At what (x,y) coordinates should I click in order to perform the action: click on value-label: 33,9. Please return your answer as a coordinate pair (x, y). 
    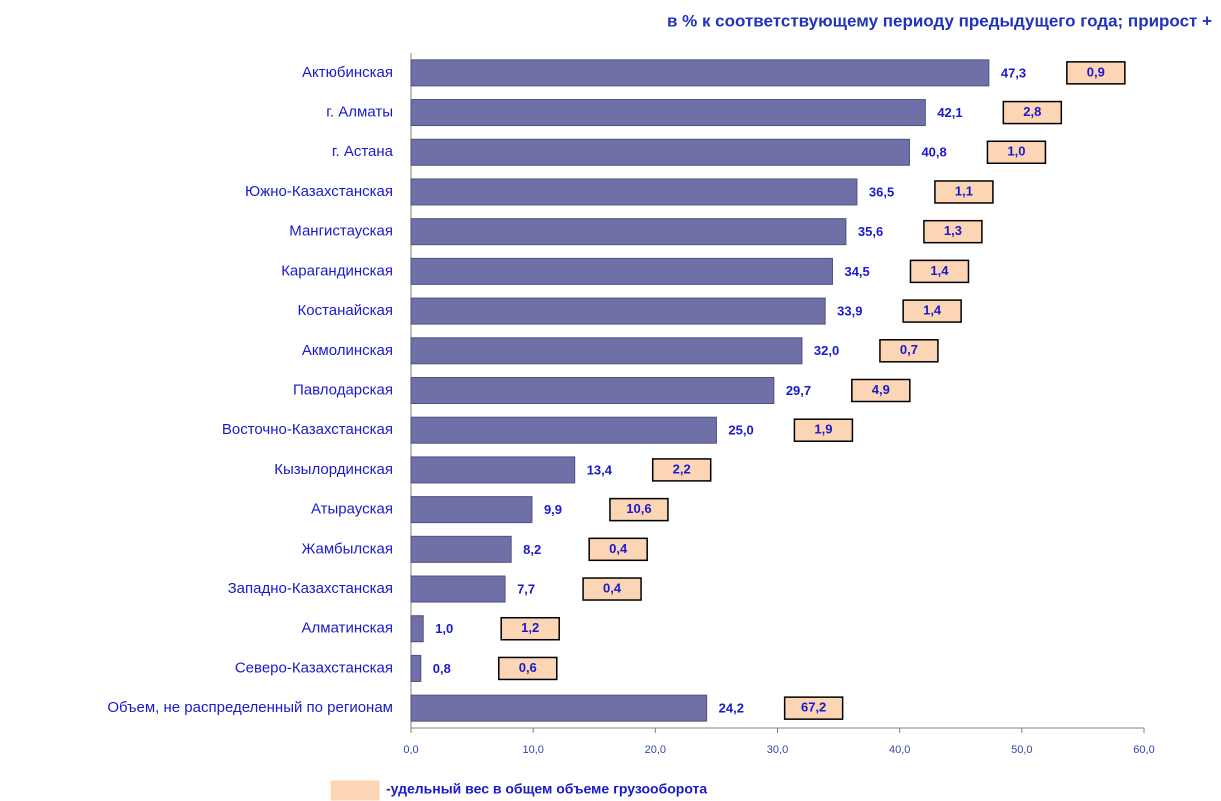
    Looking at the image, I should click on (849, 311).